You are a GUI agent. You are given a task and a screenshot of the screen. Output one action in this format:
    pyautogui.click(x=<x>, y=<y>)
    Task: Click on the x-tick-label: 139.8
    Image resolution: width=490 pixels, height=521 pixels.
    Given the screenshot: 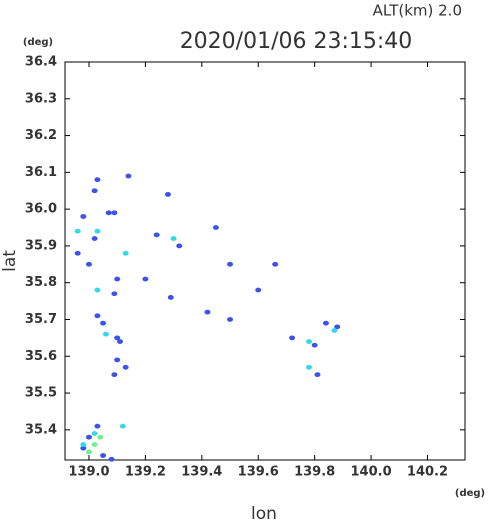 What is the action you would take?
    pyautogui.click(x=314, y=472)
    